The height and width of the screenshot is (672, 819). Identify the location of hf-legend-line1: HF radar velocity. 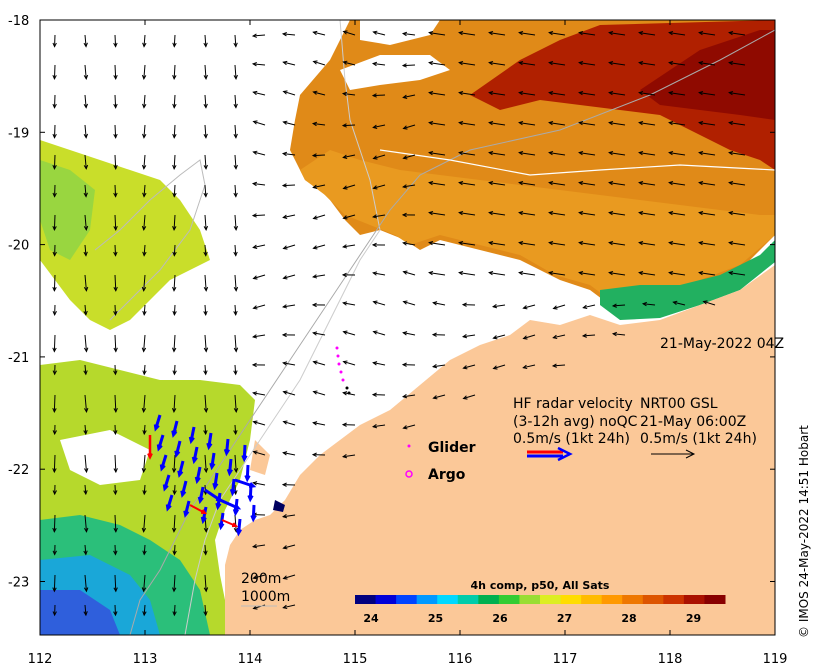
(573, 404).